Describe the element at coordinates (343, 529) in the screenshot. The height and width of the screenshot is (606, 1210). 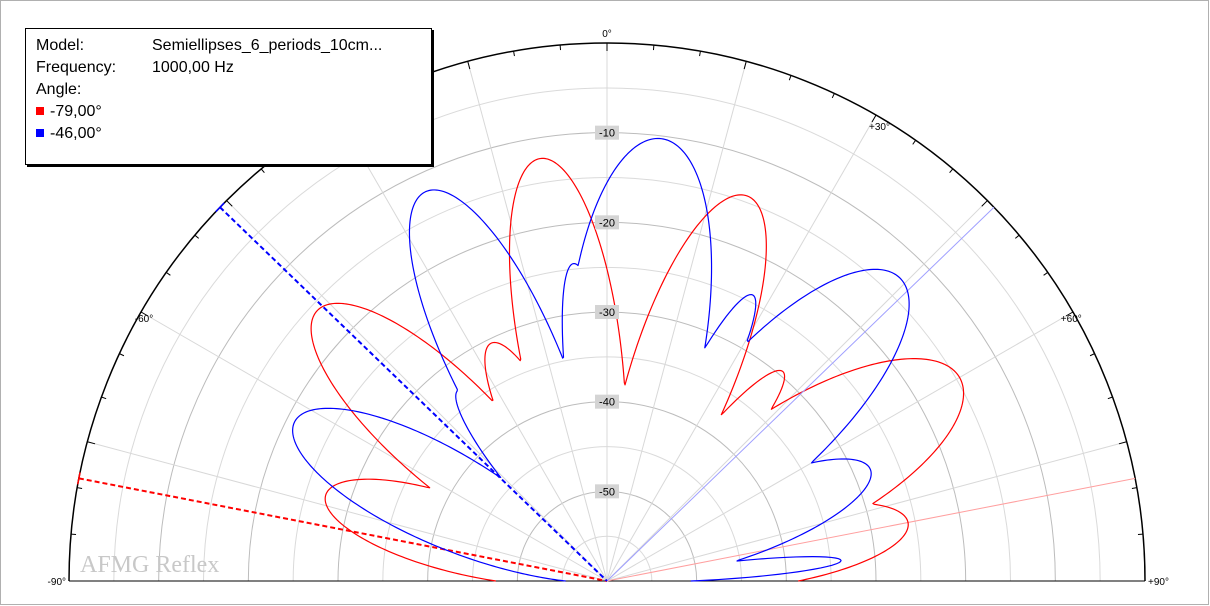
I see `incident-ray-line` at that location.